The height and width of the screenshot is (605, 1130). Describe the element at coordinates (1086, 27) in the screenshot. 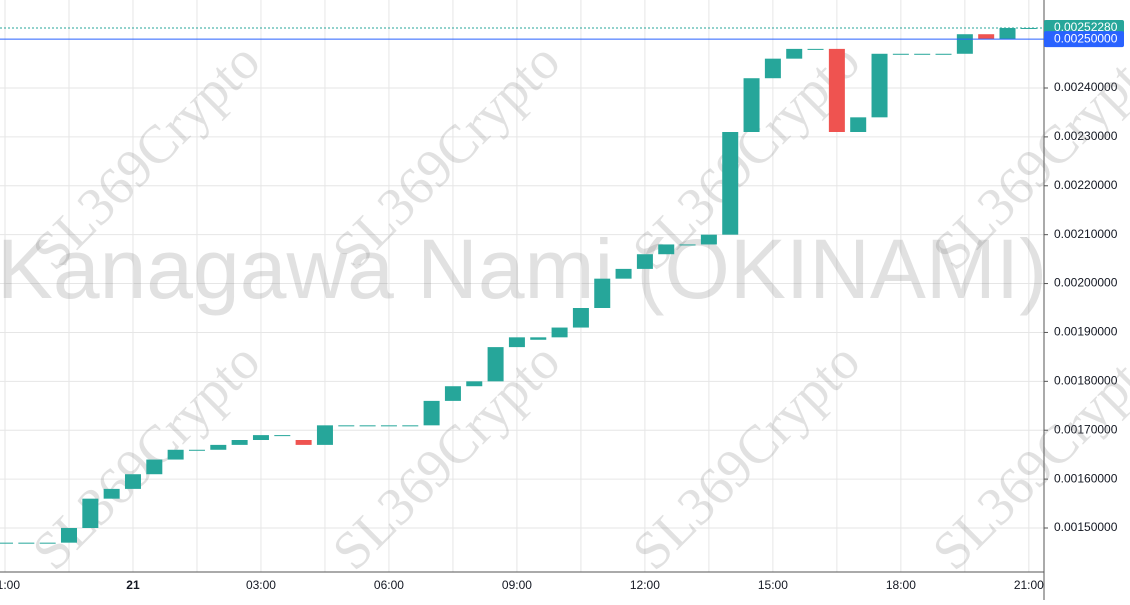

I see `price-label: 0.00252280` at that location.